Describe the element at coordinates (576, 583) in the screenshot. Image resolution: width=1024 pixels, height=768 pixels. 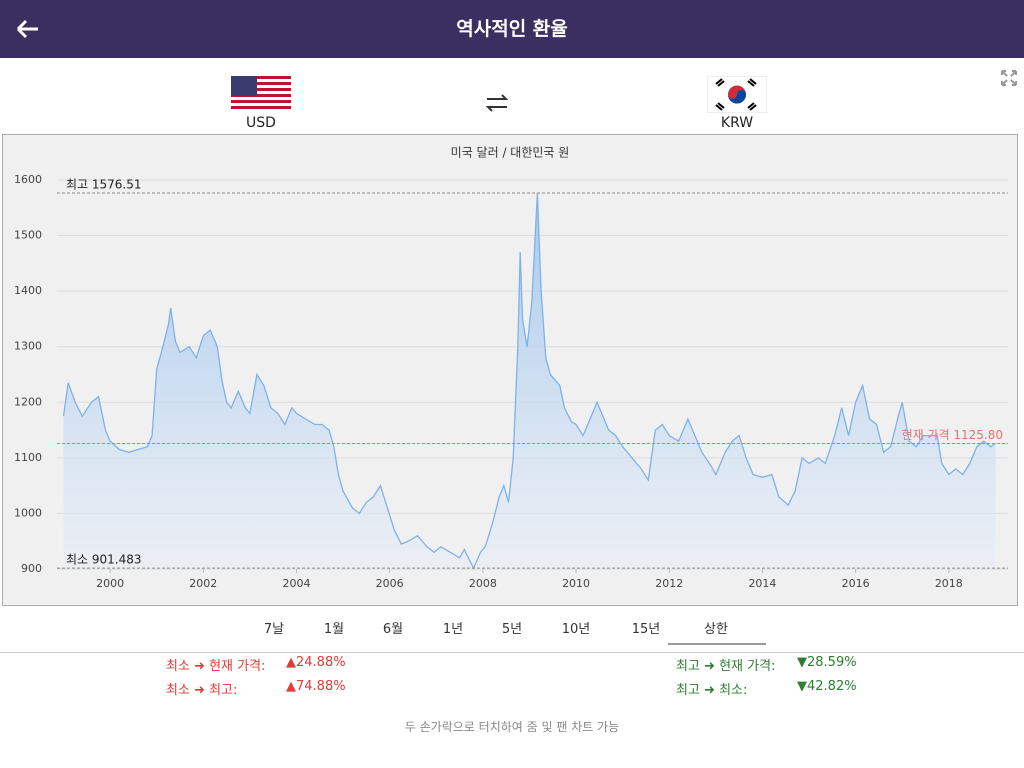
I see `x-tick-label: 2010` at that location.